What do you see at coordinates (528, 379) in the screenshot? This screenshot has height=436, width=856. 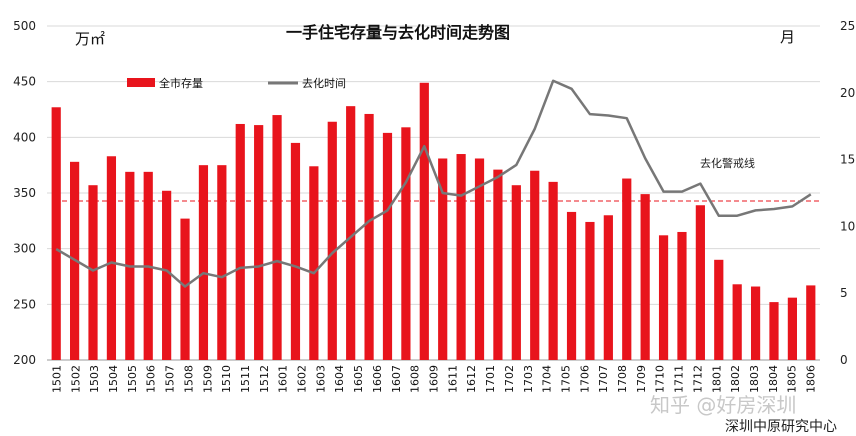 I see `x-tick-label: 1703` at bounding box center [528, 379].